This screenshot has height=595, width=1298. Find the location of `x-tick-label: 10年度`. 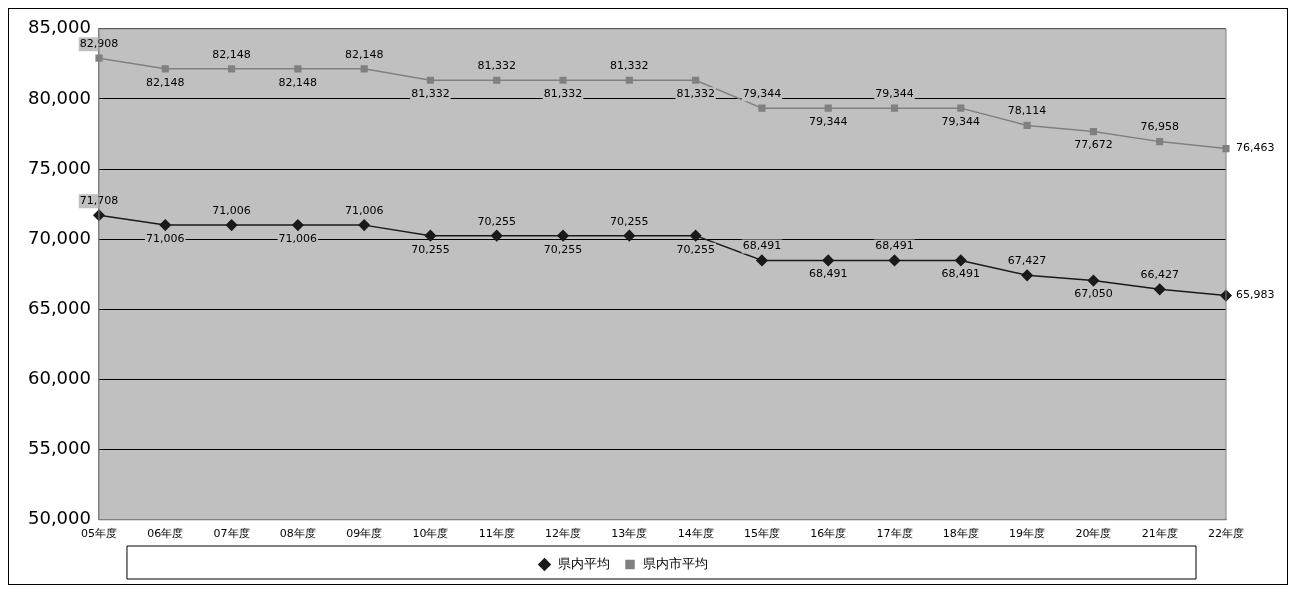

x-tick-label: 10年度 is located at coordinates (430, 534).